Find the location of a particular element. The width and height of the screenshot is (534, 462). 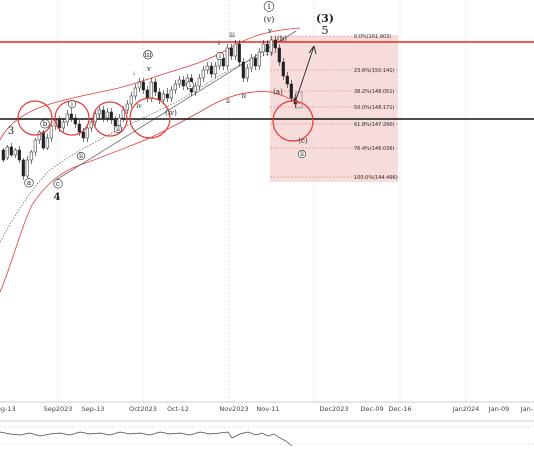

date-tick-label: Jan-09 is located at coordinates (499, 409).